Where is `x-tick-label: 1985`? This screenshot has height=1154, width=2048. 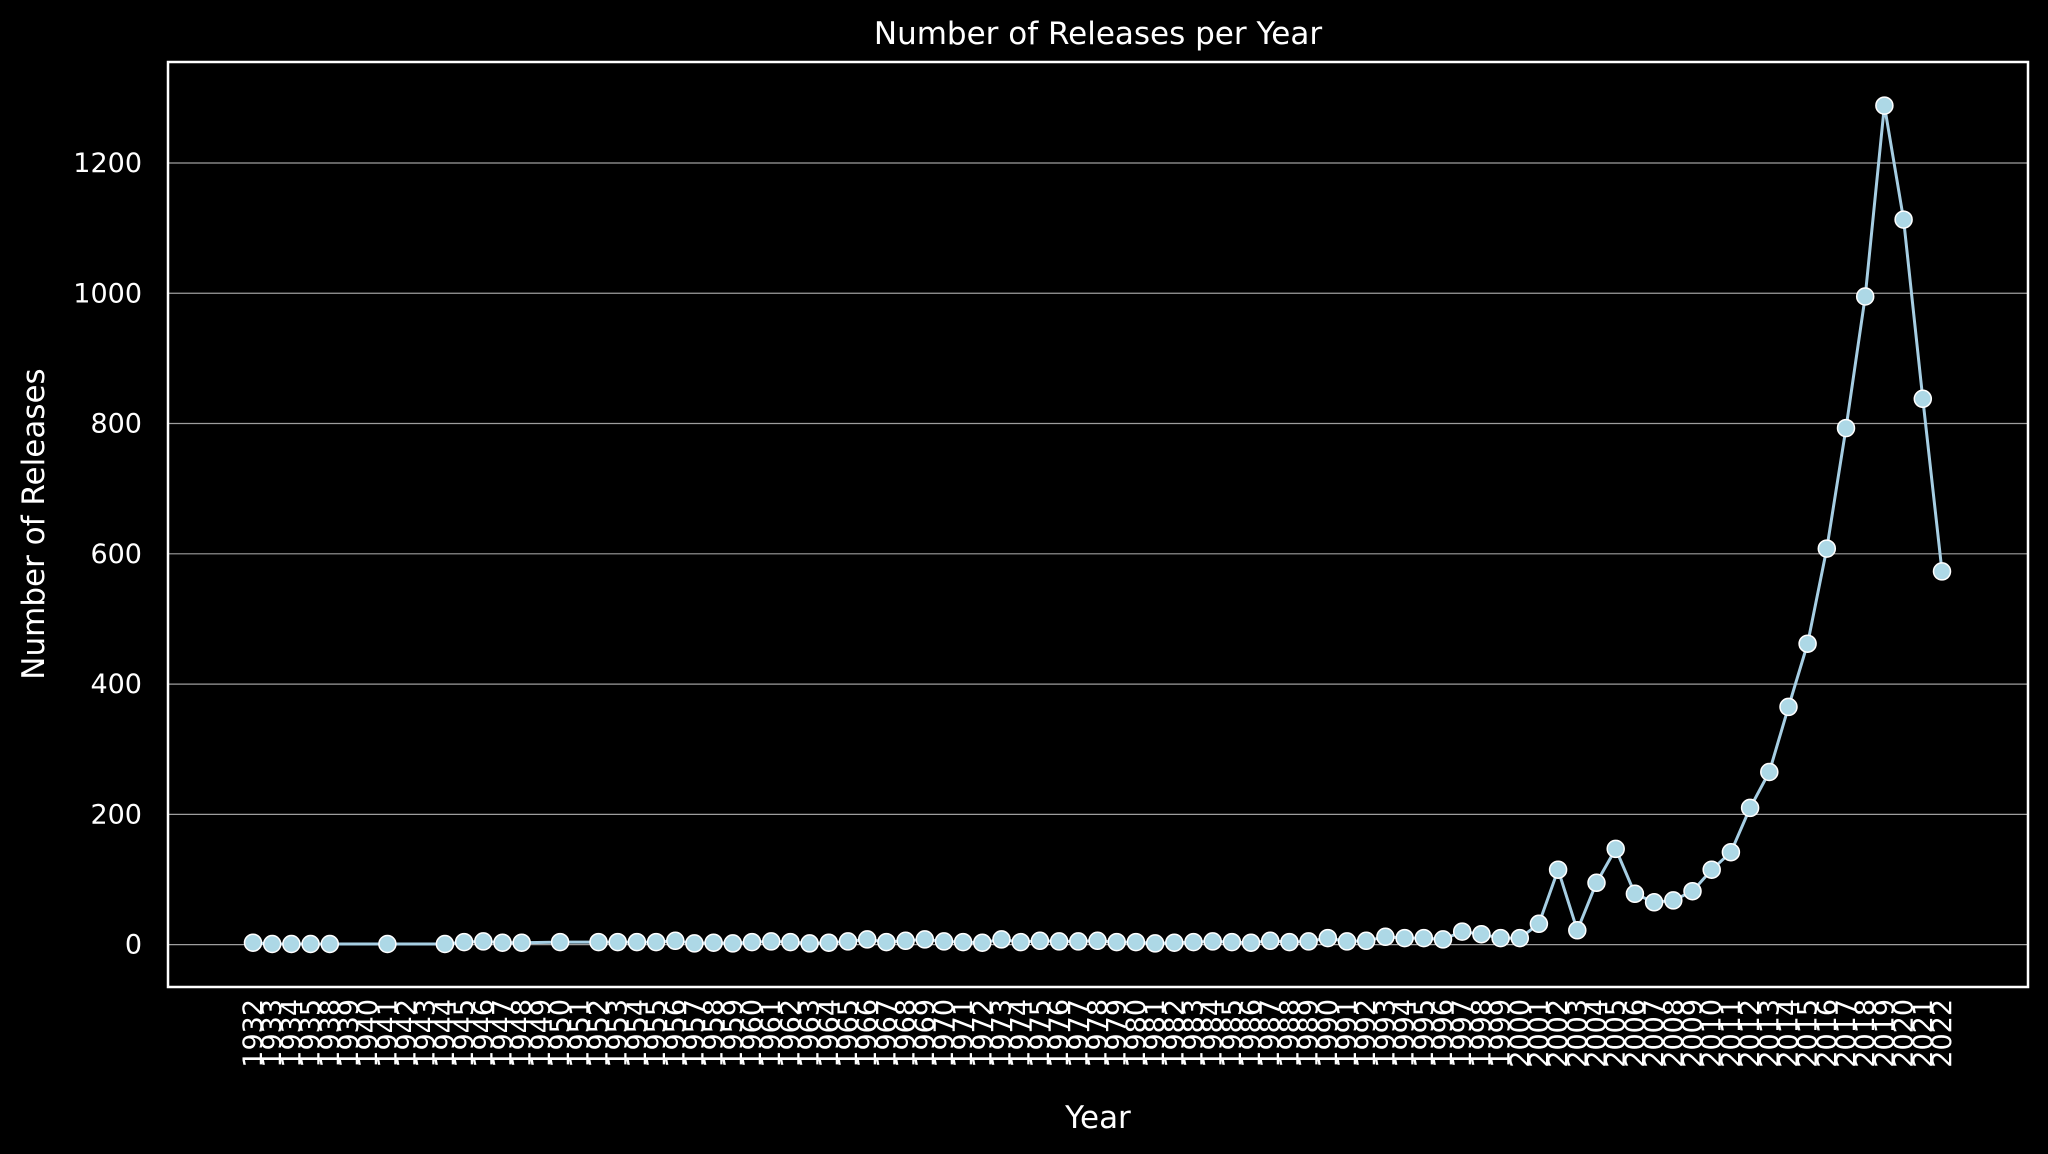
x-tick-label: 1985 is located at coordinates (1232, 1033).